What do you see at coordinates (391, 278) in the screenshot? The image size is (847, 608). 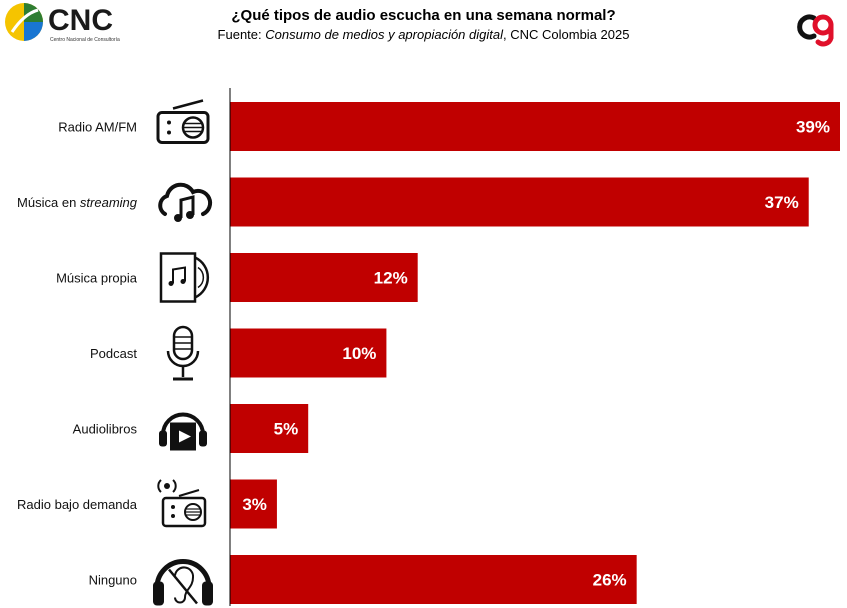 I see `value-label-3: 12%` at bounding box center [391, 278].